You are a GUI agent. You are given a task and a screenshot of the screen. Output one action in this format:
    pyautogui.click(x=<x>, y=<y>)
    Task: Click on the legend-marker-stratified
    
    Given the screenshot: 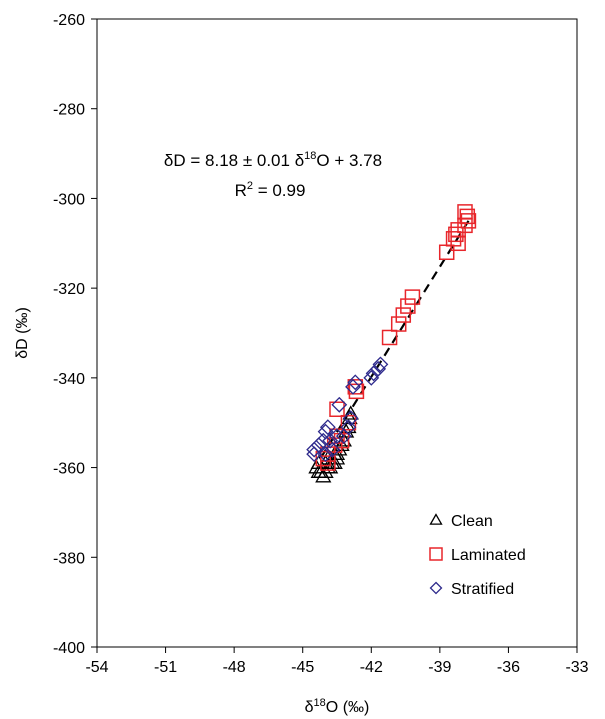 What is the action you would take?
    pyautogui.click(x=436, y=588)
    